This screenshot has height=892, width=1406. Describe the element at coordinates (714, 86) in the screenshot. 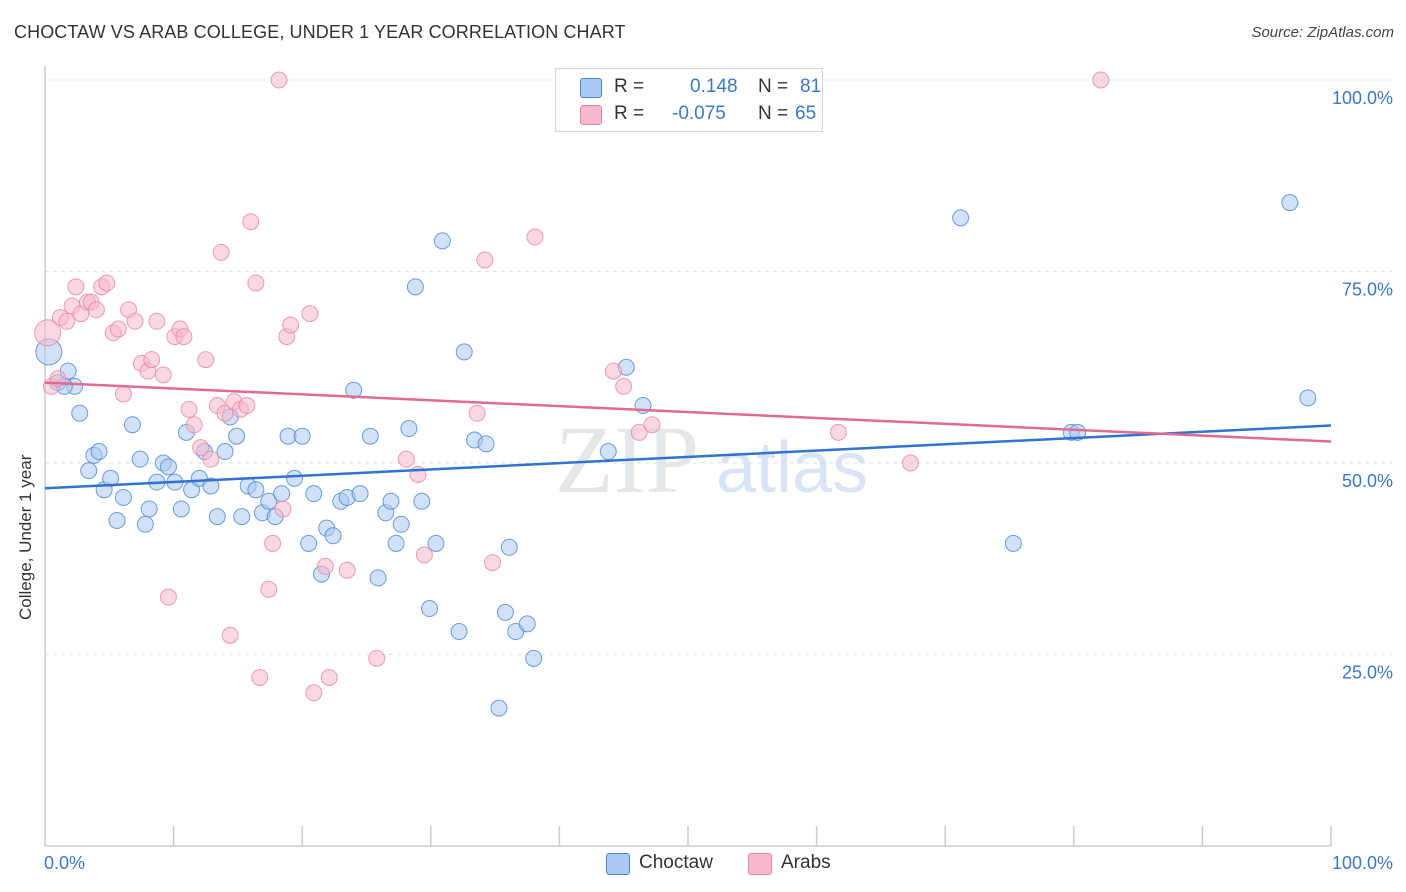

I see `legend-r-value: 0.148` at that location.